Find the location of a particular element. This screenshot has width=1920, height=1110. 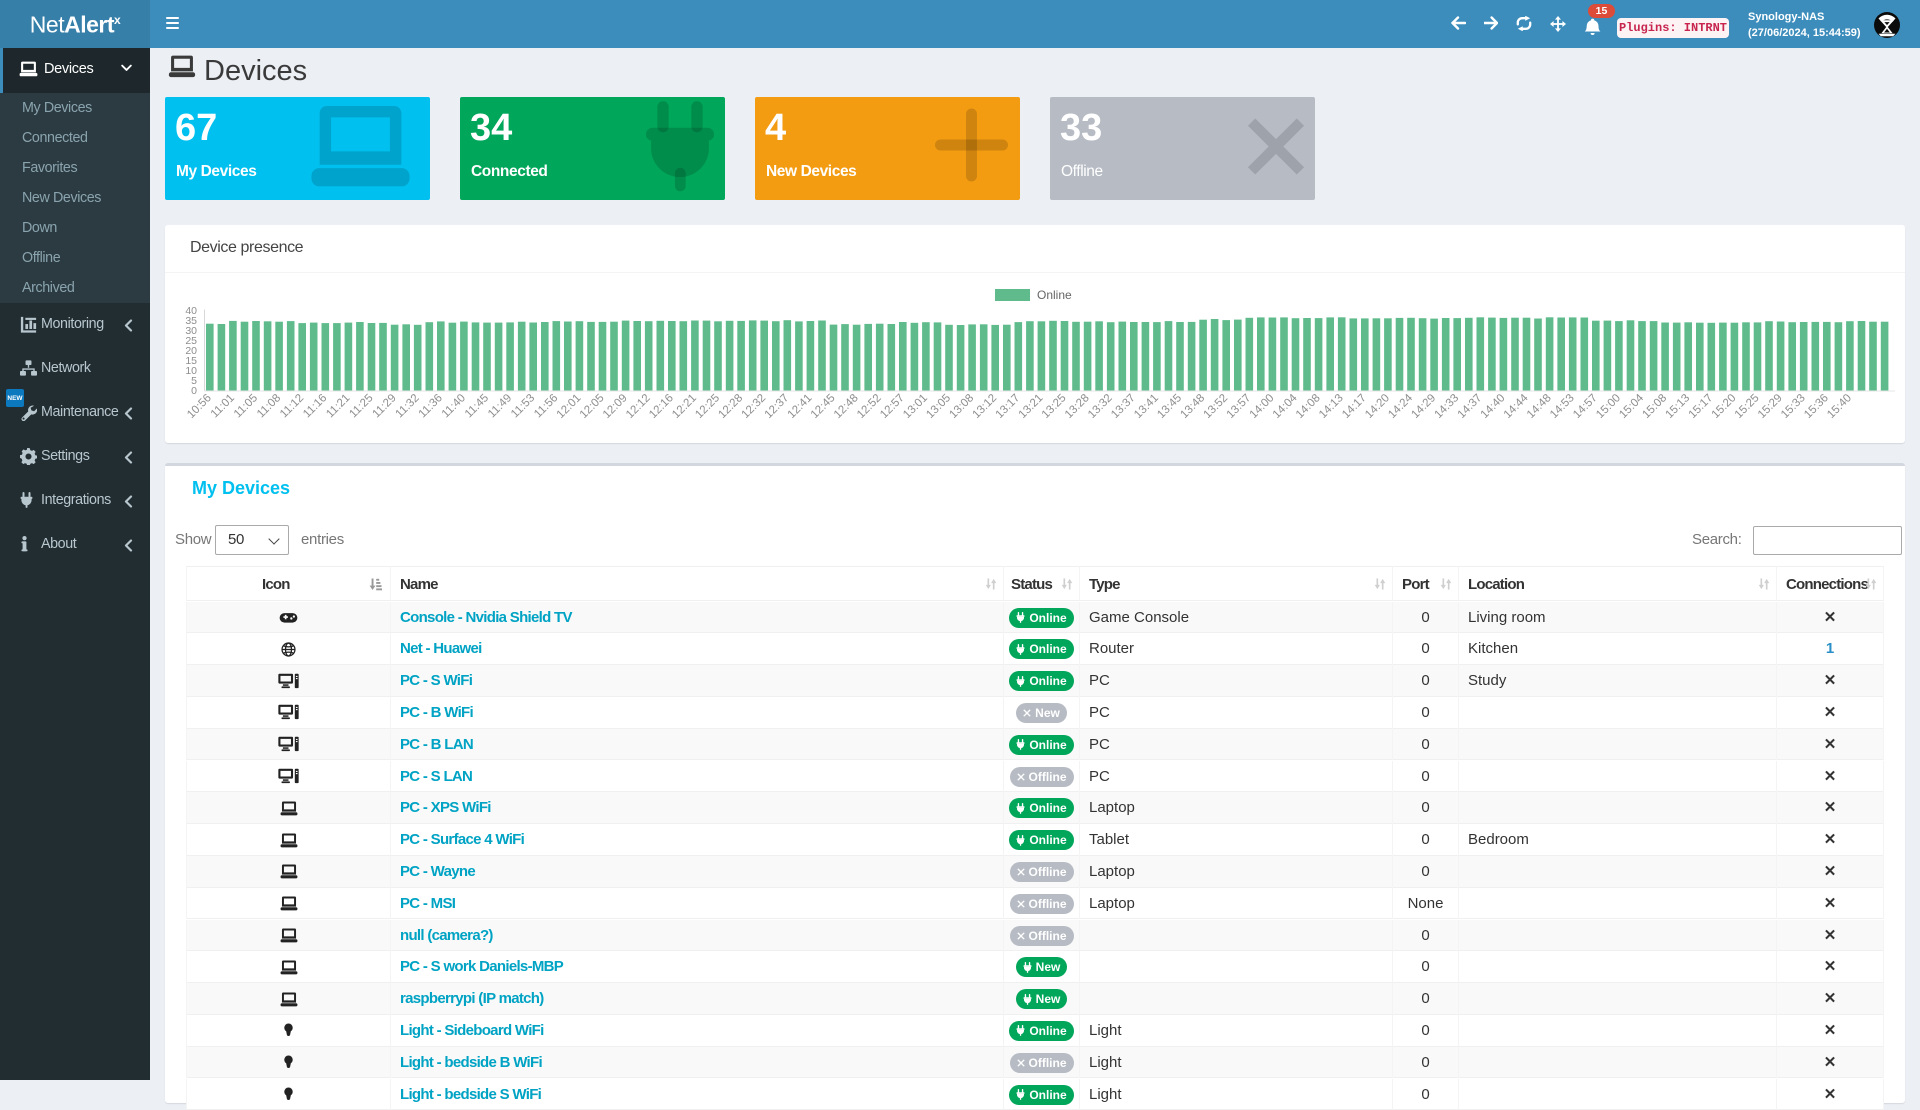

svg-text: 11:49 is located at coordinates (500, 406).